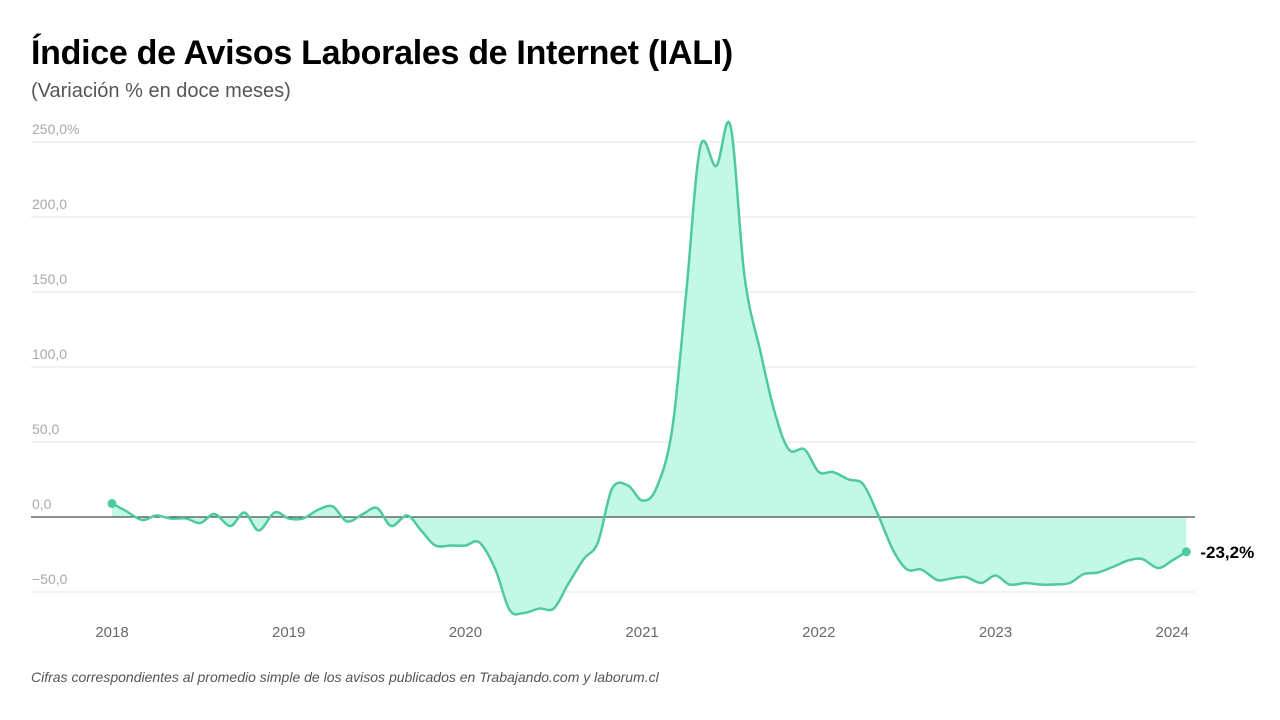  What do you see at coordinates (288, 632) in the screenshot?
I see `x-tick-label: 2019` at bounding box center [288, 632].